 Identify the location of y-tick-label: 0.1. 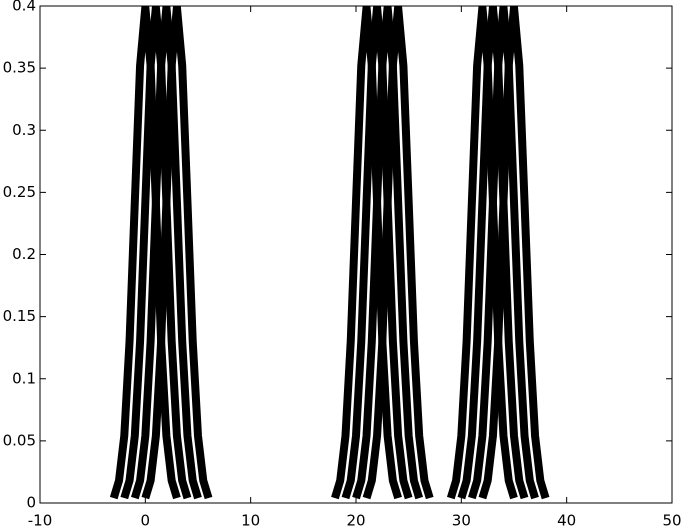
(24, 378).